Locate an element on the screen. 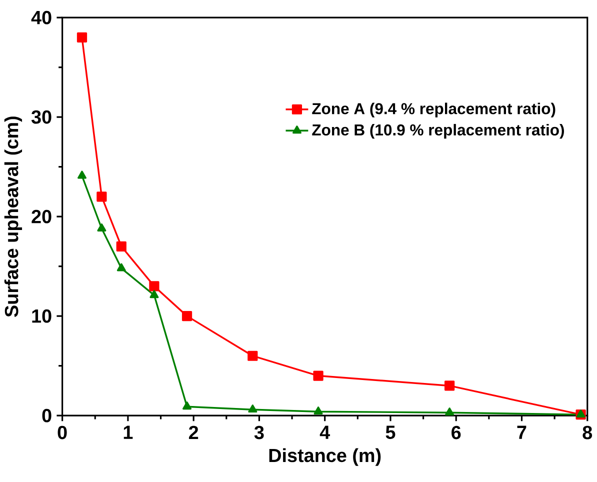  y-tick-label: 0 is located at coordinates (47, 415).